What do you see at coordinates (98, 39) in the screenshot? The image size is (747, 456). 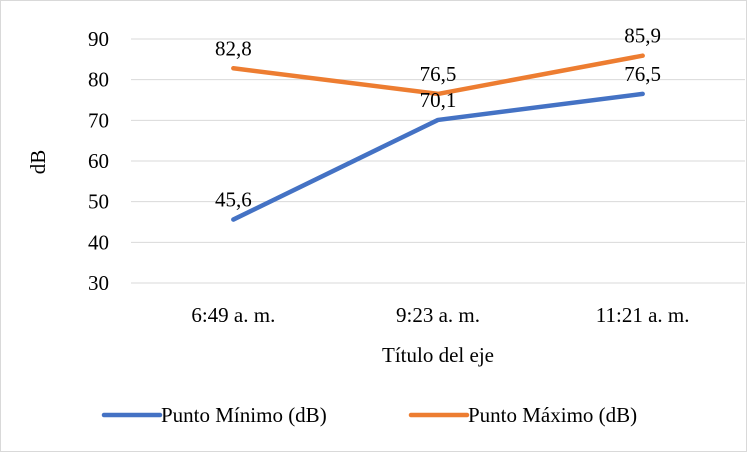 I see `y-tick-label: 90` at bounding box center [98, 39].